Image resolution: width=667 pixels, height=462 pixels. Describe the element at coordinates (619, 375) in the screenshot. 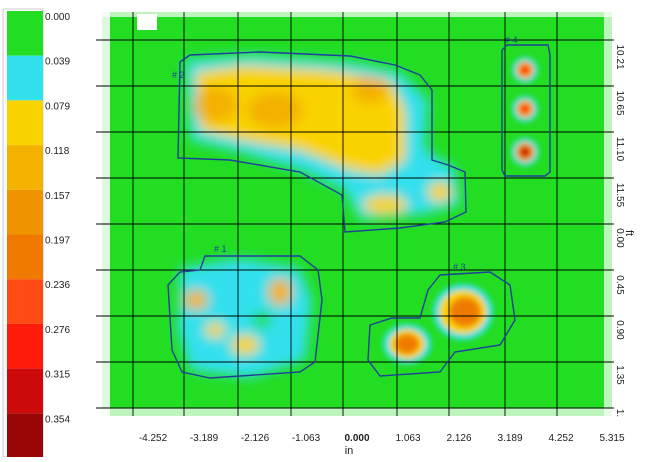

I see `y-tick-label: 1.35` at that location.